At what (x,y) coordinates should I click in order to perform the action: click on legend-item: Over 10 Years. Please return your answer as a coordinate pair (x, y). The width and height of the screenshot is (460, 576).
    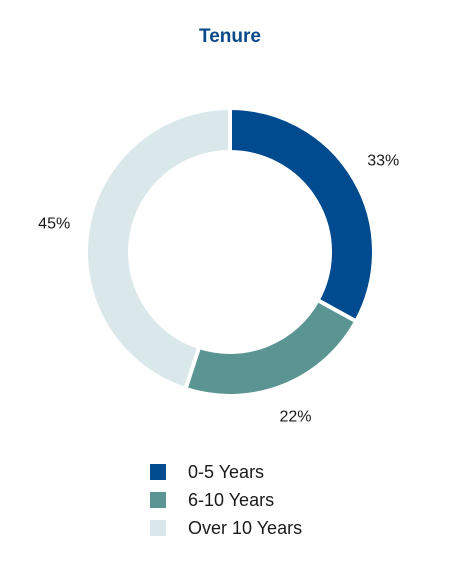
    Looking at the image, I should click on (226, 528).